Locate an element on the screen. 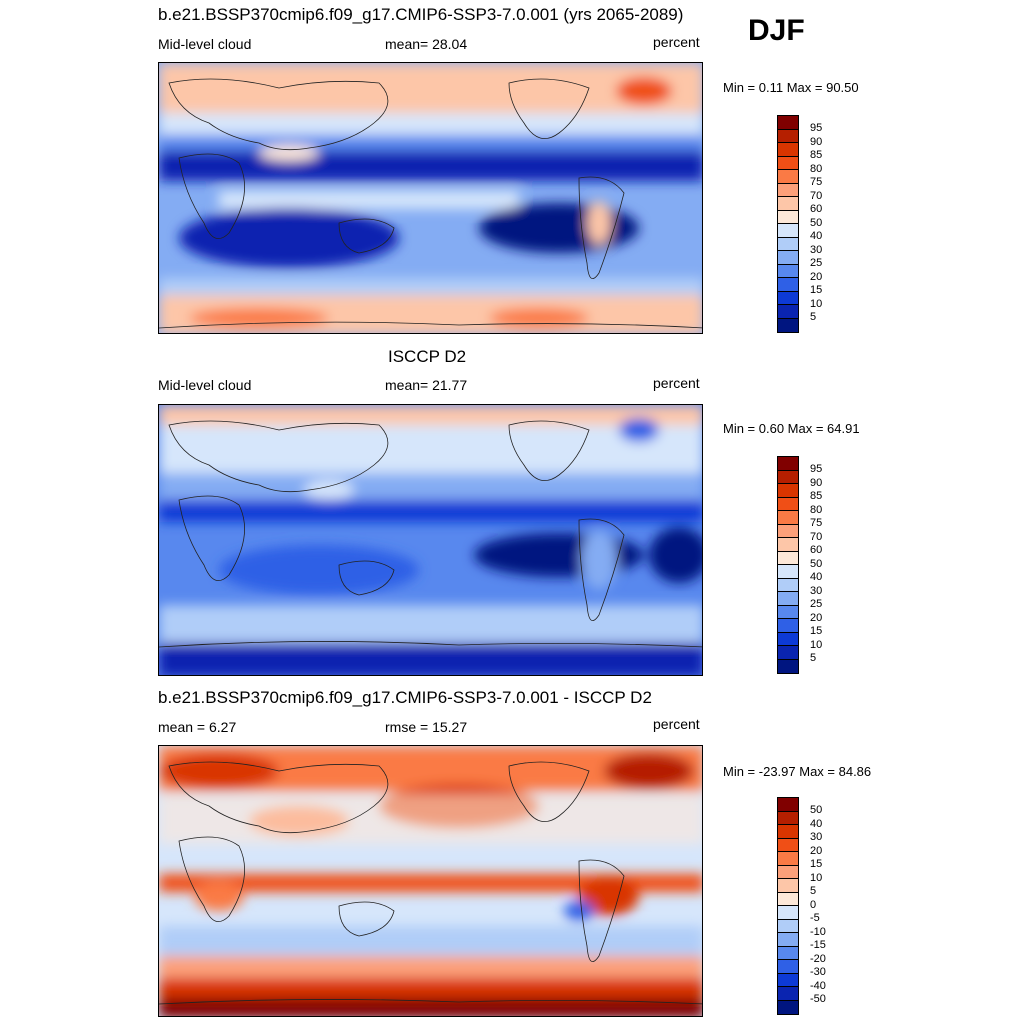 This screenshot has height=1024, width=1024. colorbar-tick-label: -15 is located at coordinates (818, 945).